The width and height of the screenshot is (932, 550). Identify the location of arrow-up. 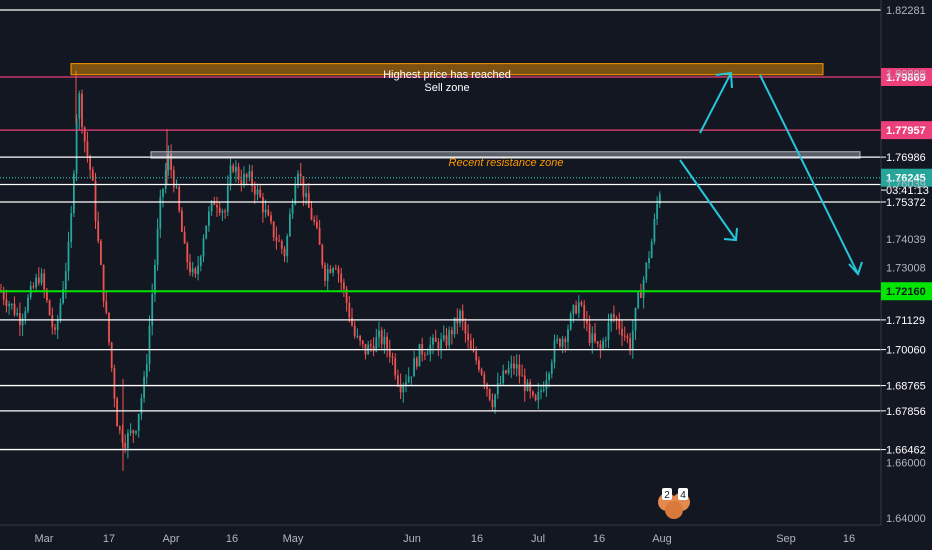
(715, 103).